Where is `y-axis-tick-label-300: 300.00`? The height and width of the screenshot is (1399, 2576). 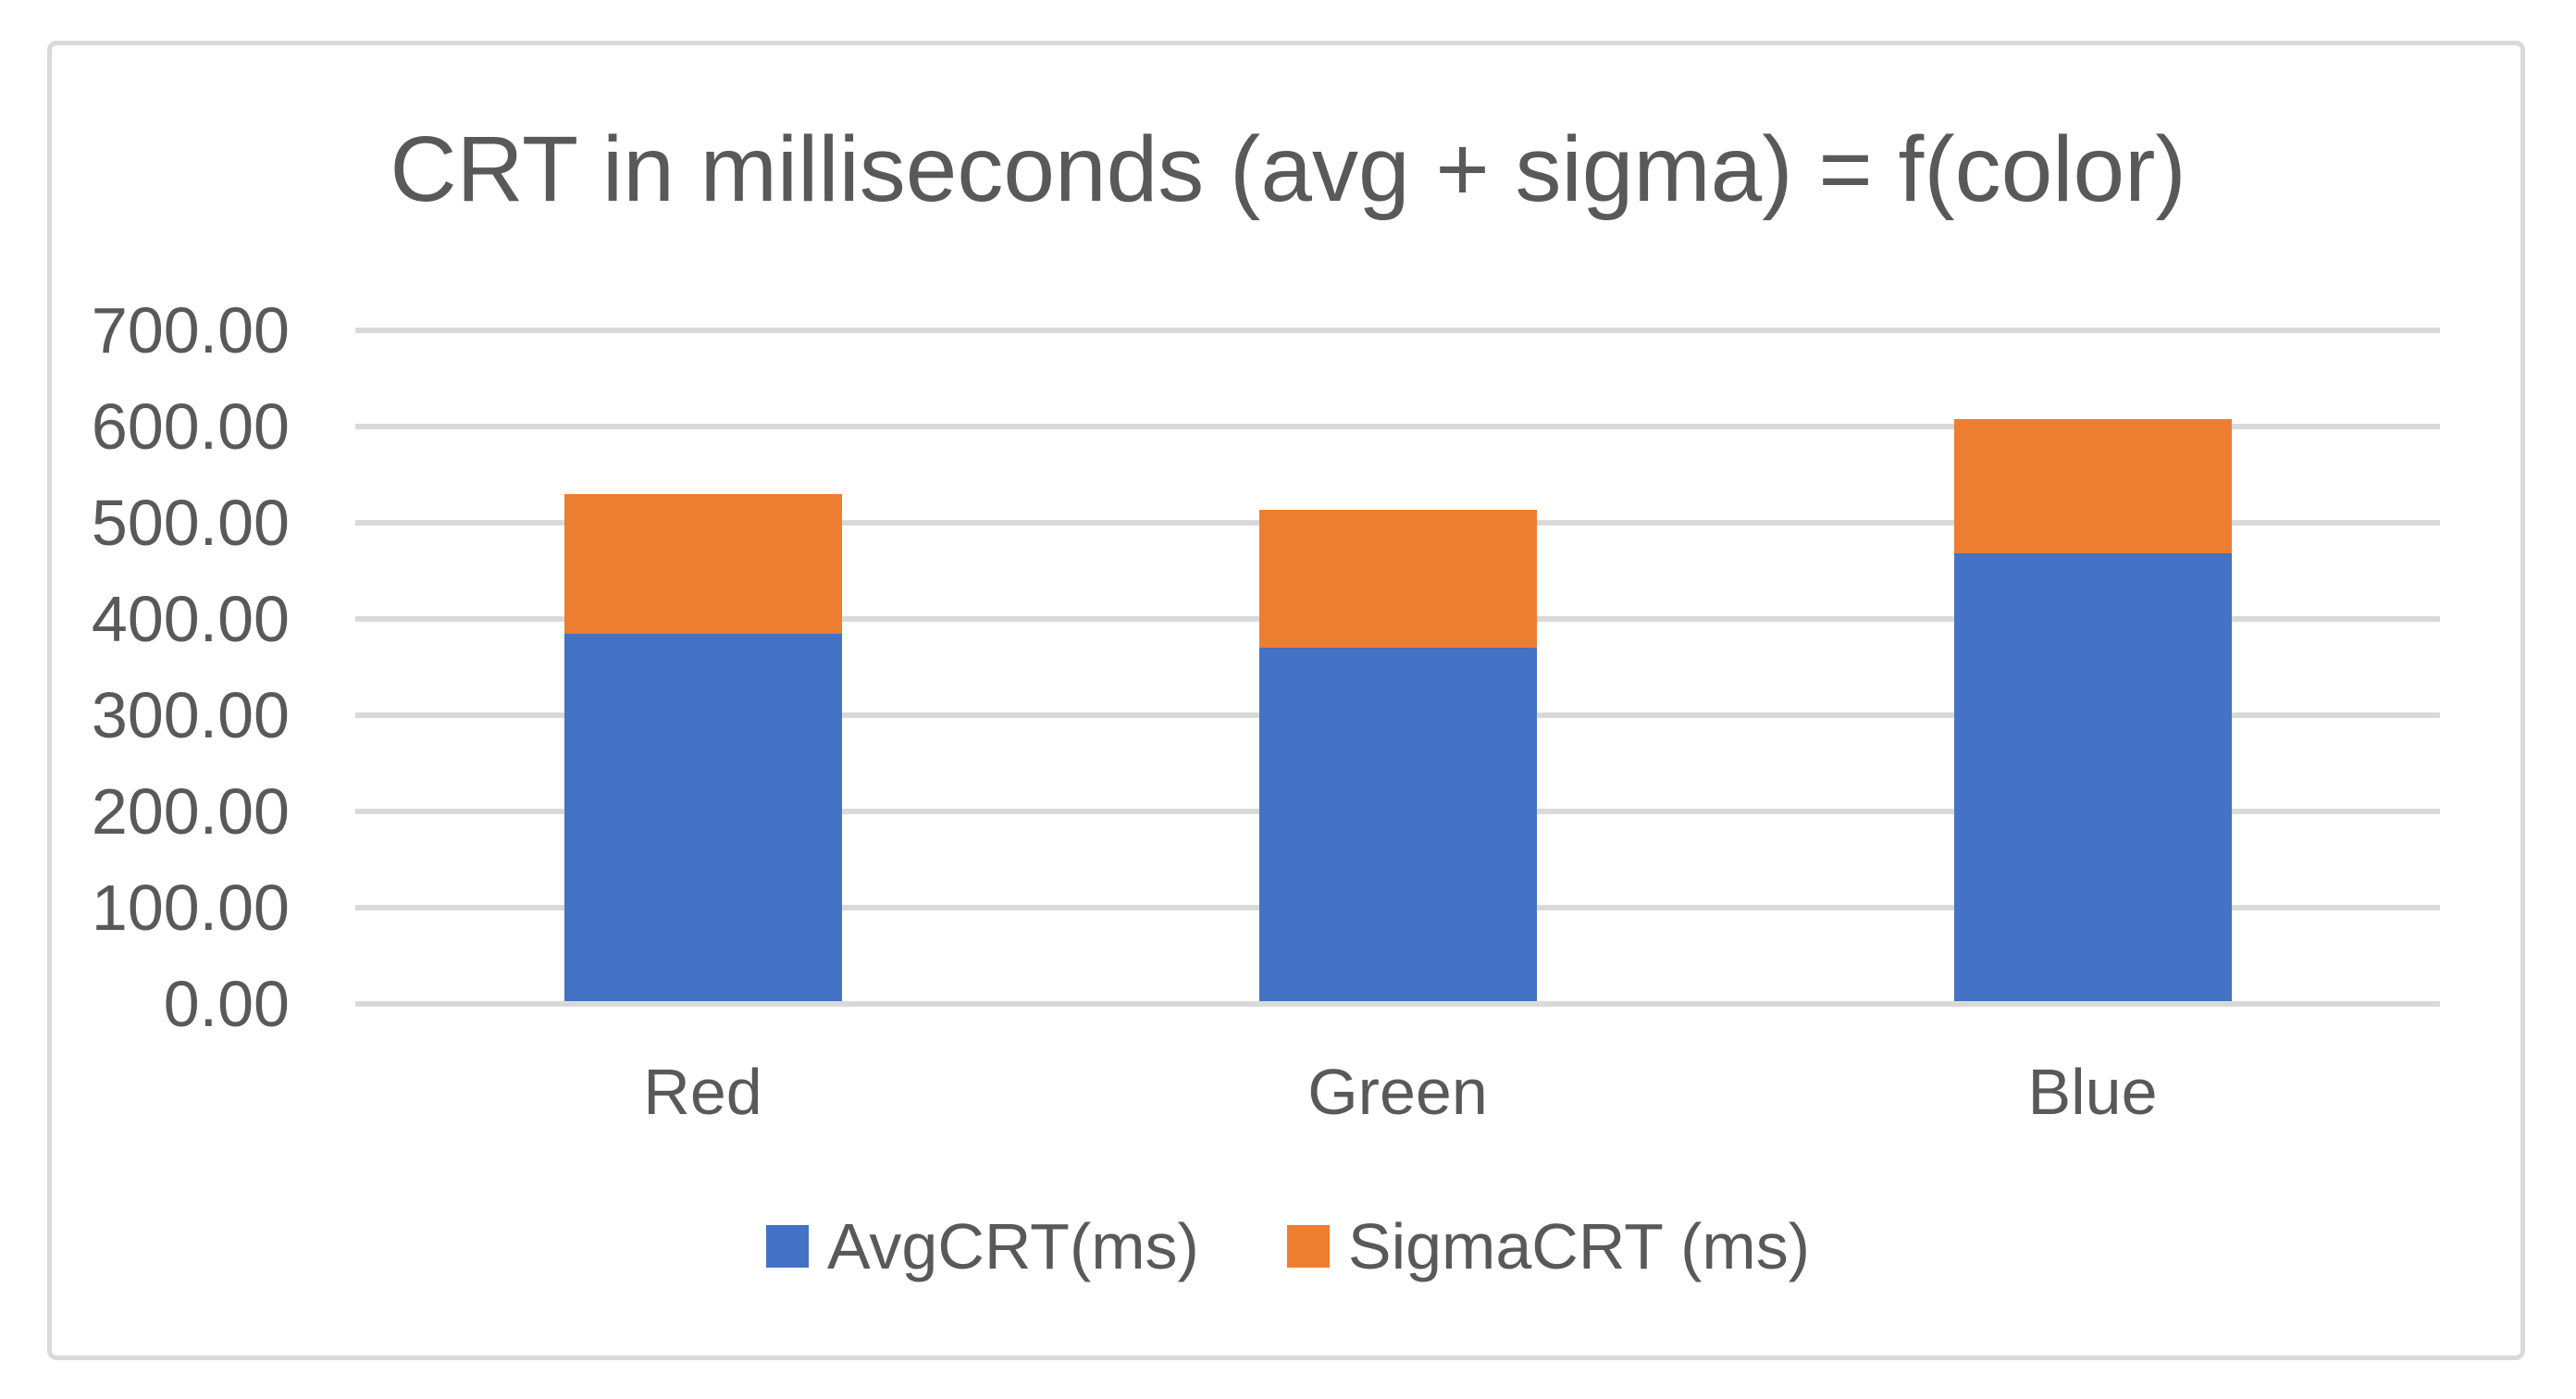 y-axis-tick-label-300: 300.00 is located at coordinates (191, 715).